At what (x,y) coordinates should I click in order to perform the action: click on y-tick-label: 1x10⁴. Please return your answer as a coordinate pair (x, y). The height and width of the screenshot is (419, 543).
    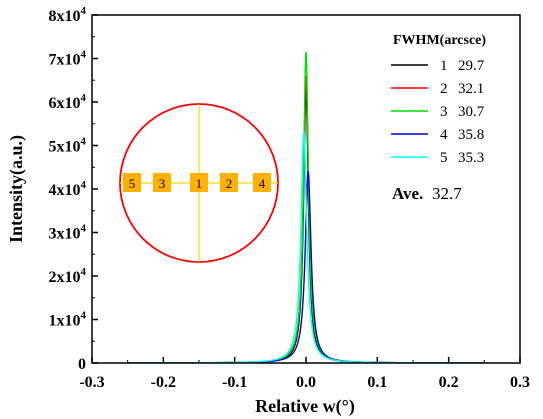
    Looking at the image, I should click on (68, 320).